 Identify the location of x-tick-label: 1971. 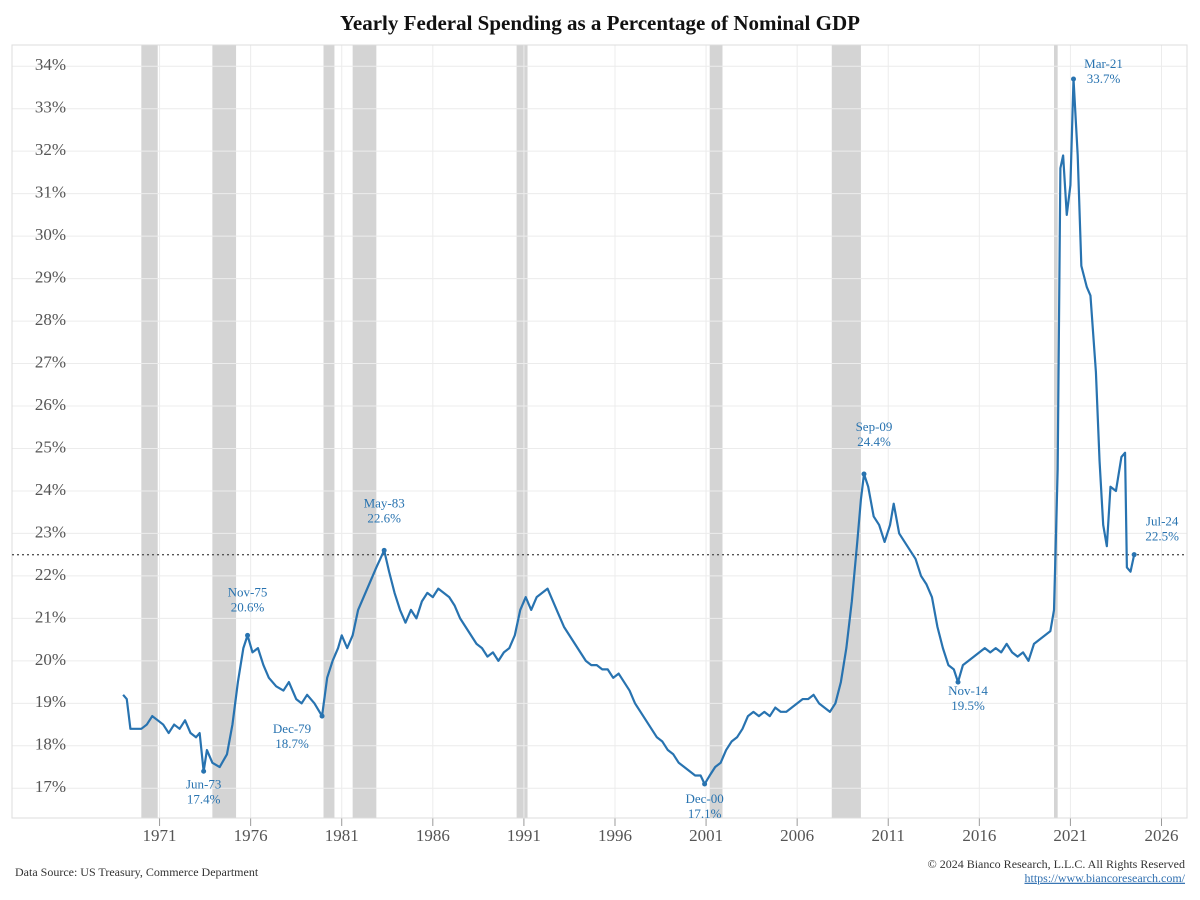
(160, 835).